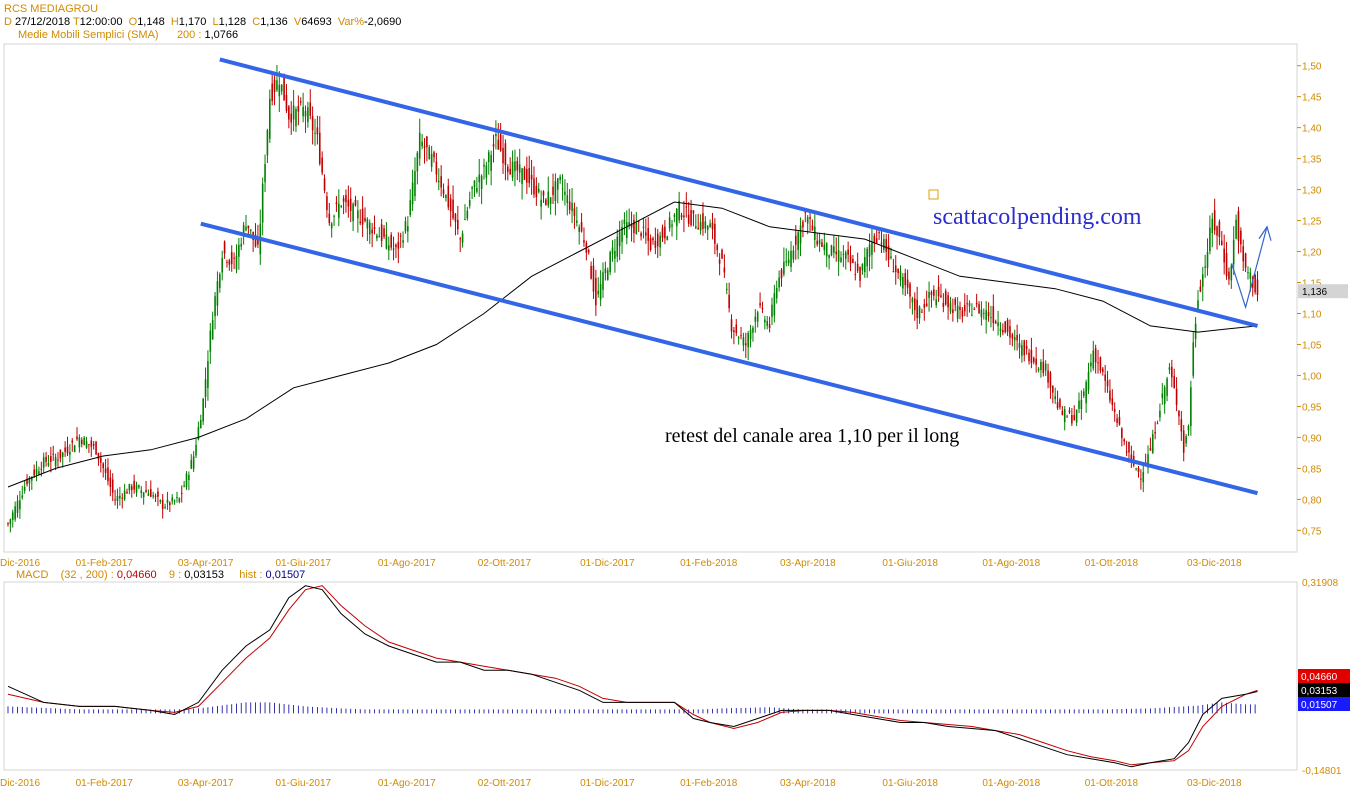 This screenshot has height=800, width=1352. I want to click on price-tick-label: 1,50, so click(1312, 67).